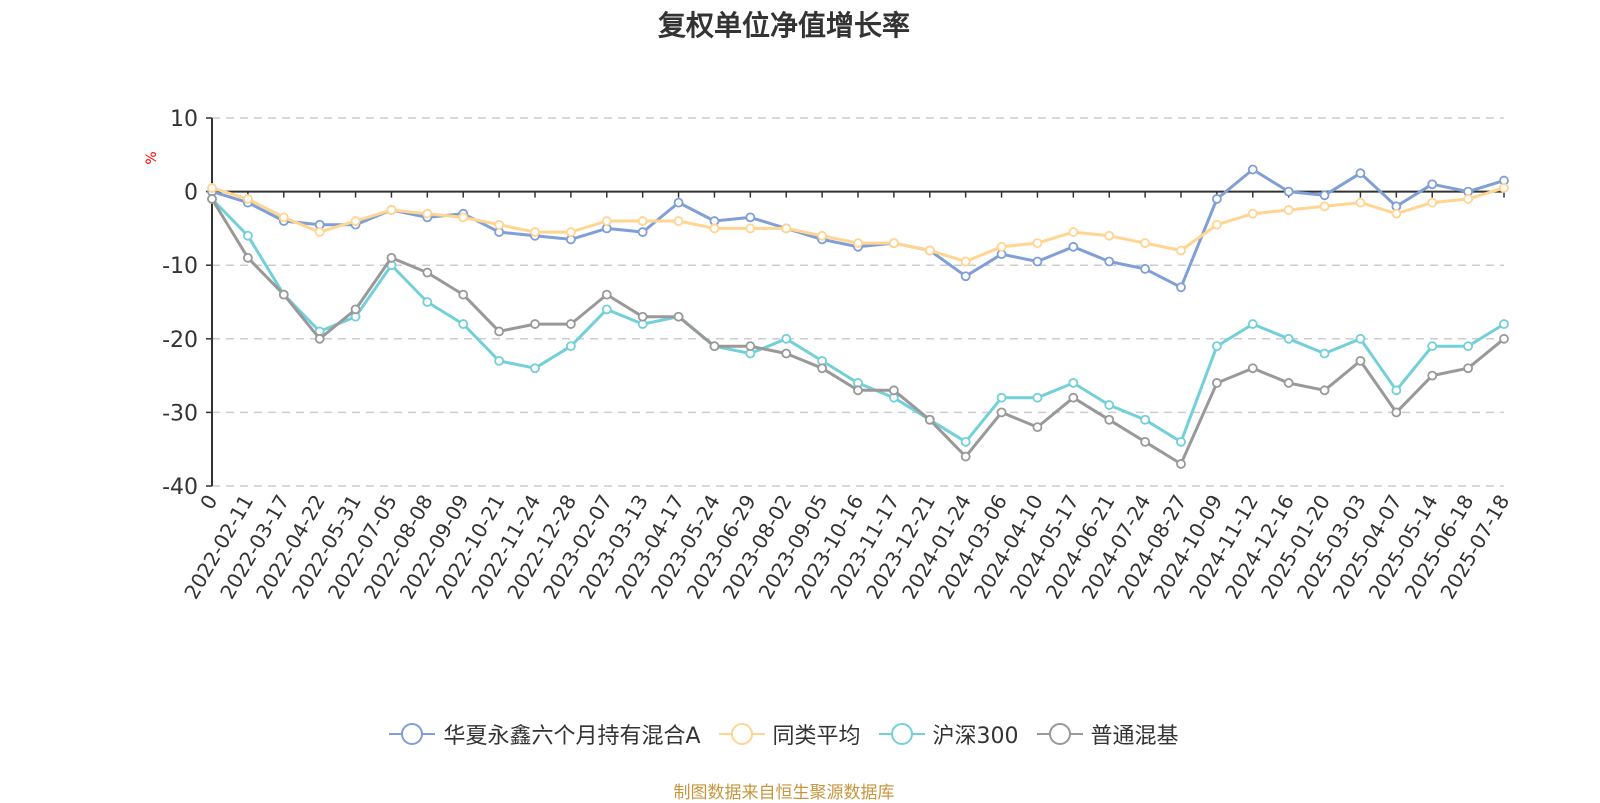 The width and height of the screenshot is (1600, 803). What do you see at coordinates (180, 487) in the screenshot?
I see `y-tick-label: -40` at bounding box center [180, 487].